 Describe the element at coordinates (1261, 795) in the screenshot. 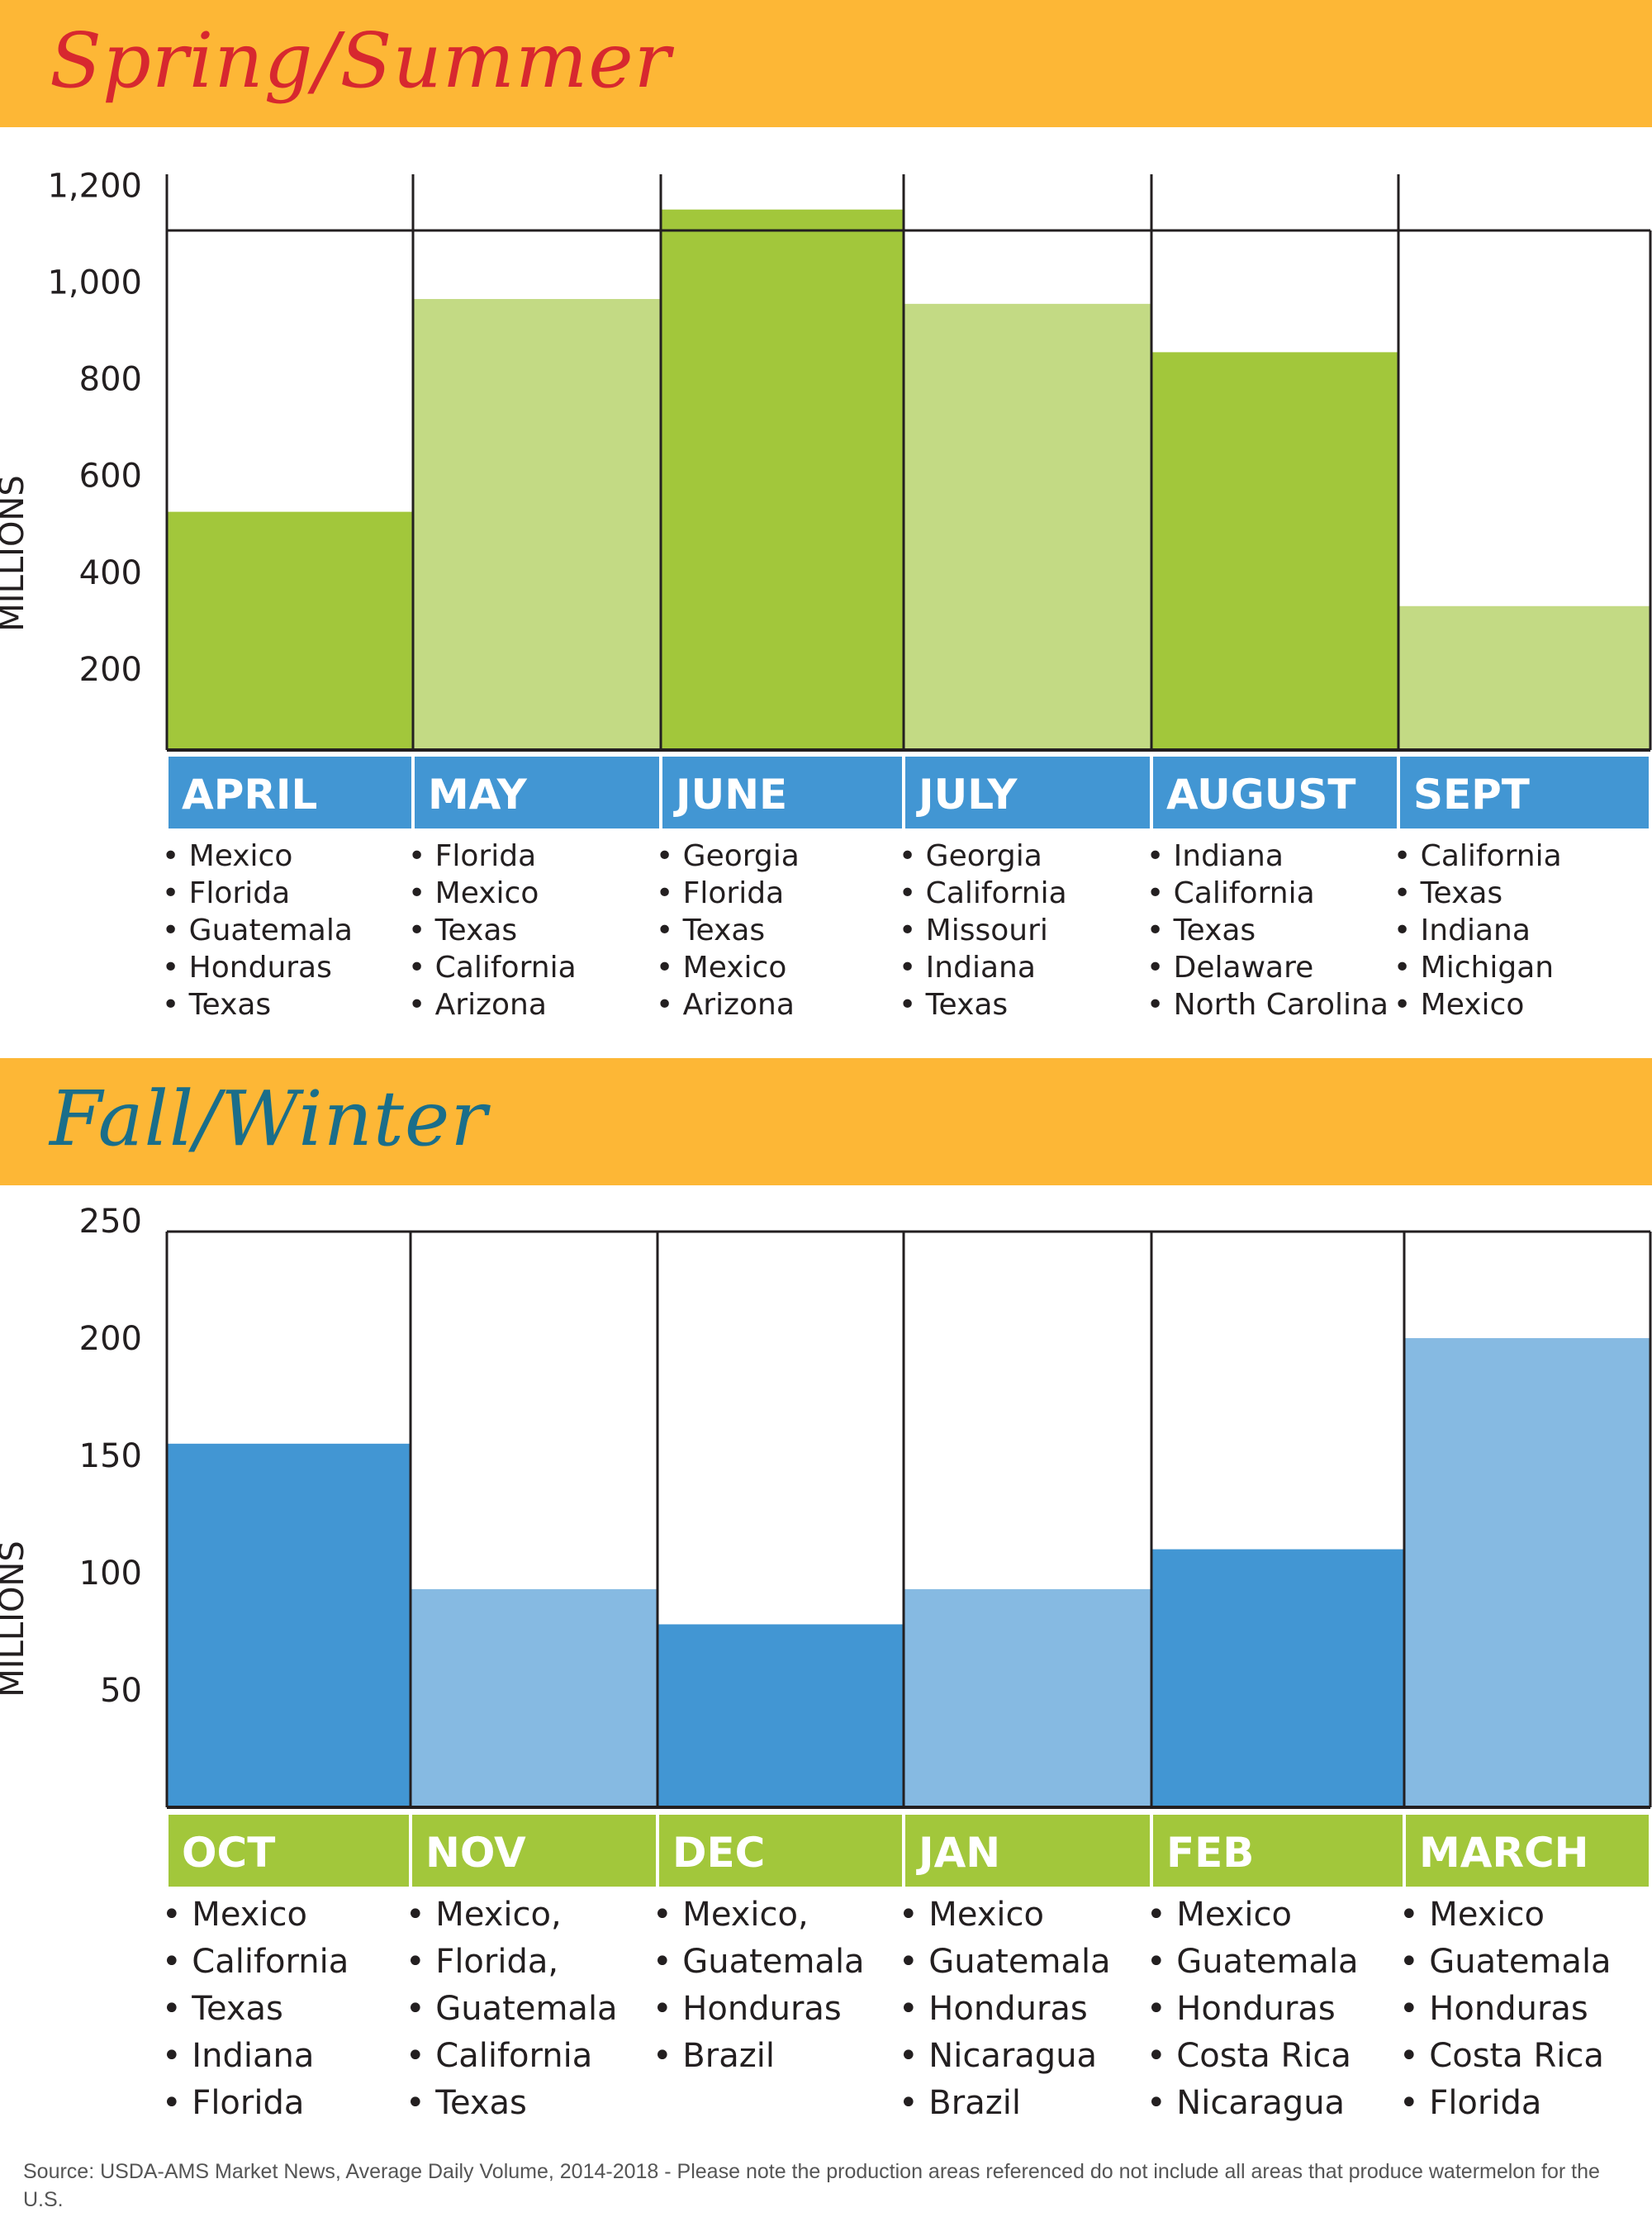

I see `month-label-august: AUGUST` at that location.